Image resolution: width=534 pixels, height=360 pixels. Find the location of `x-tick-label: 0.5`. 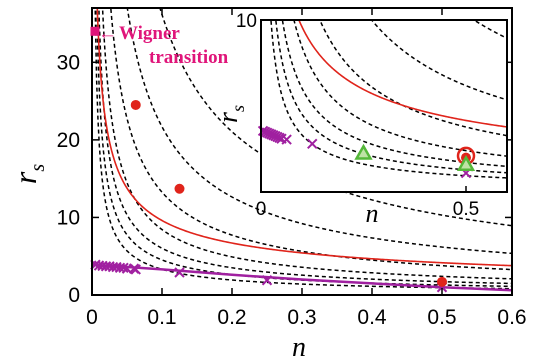

x-tick-label: 0.5 is located at coordinates (441, 317).